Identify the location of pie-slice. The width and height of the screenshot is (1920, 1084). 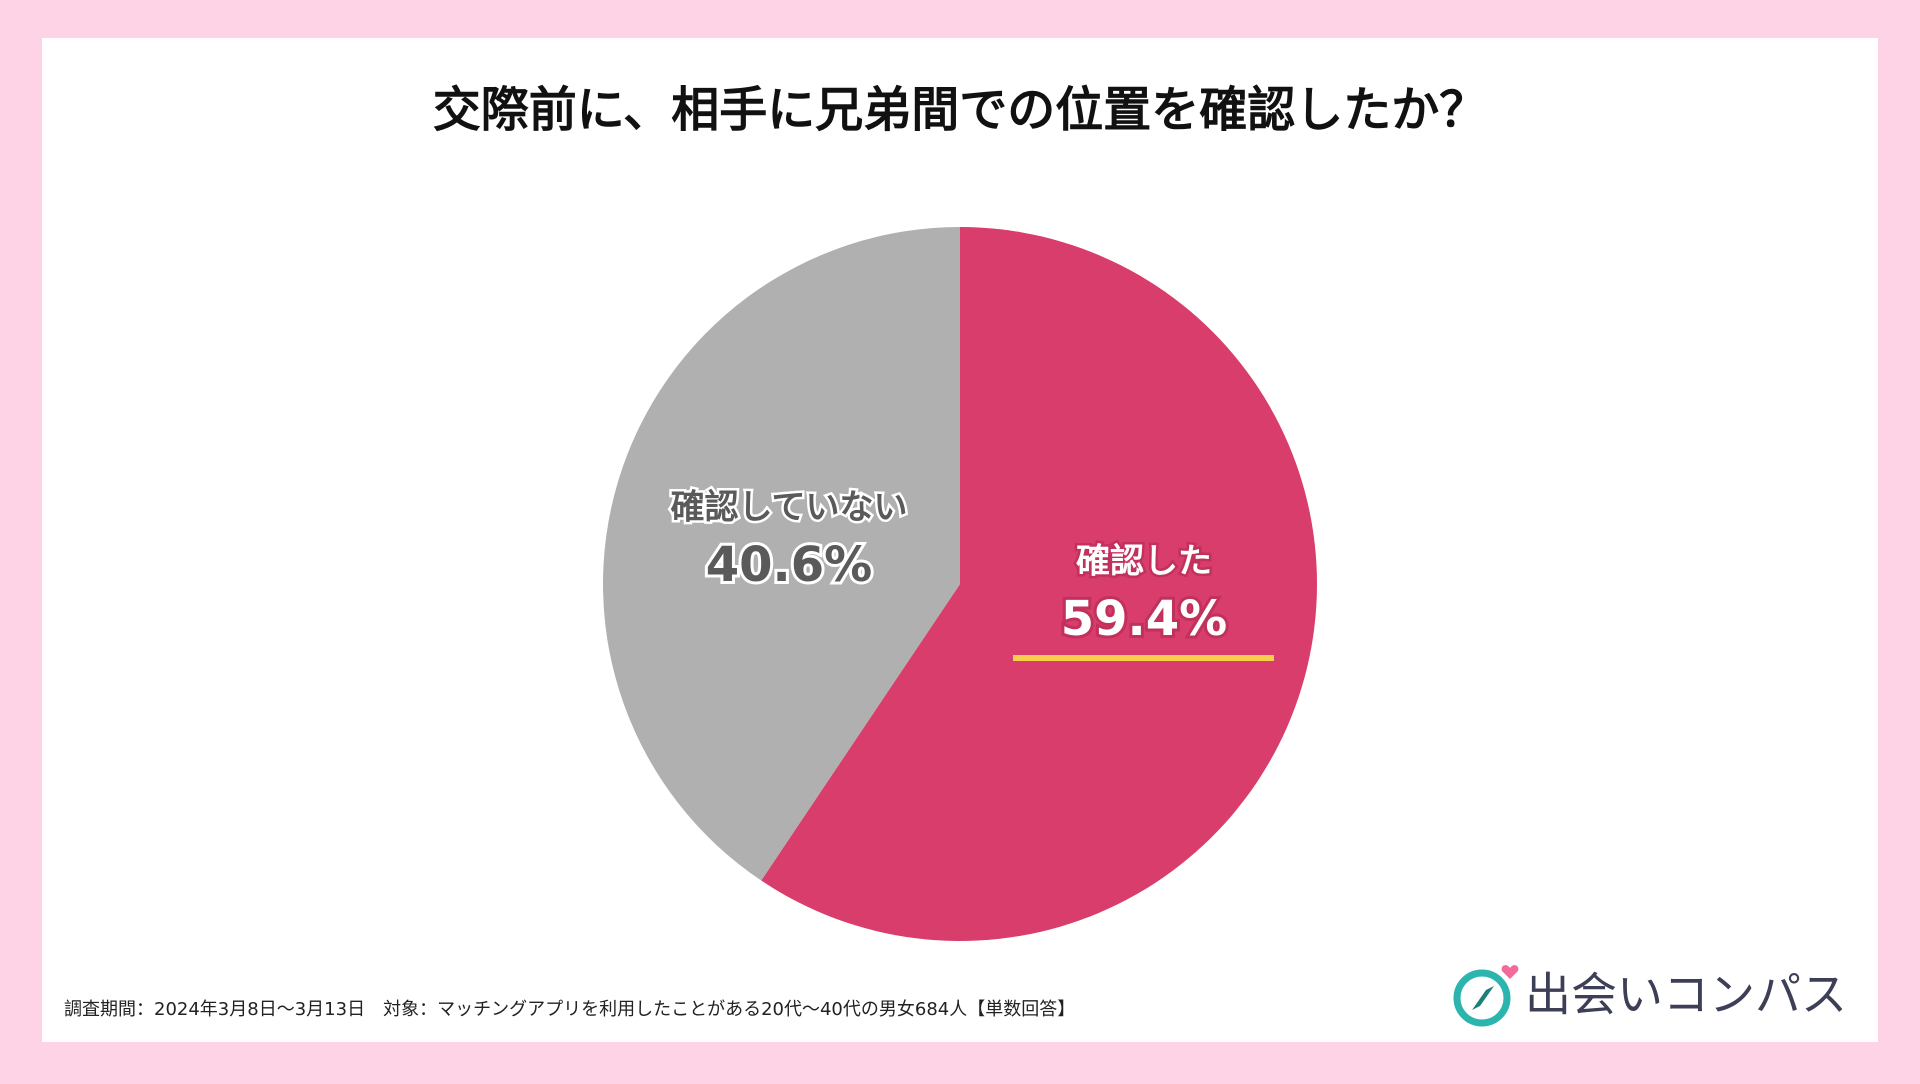
(781, 554).